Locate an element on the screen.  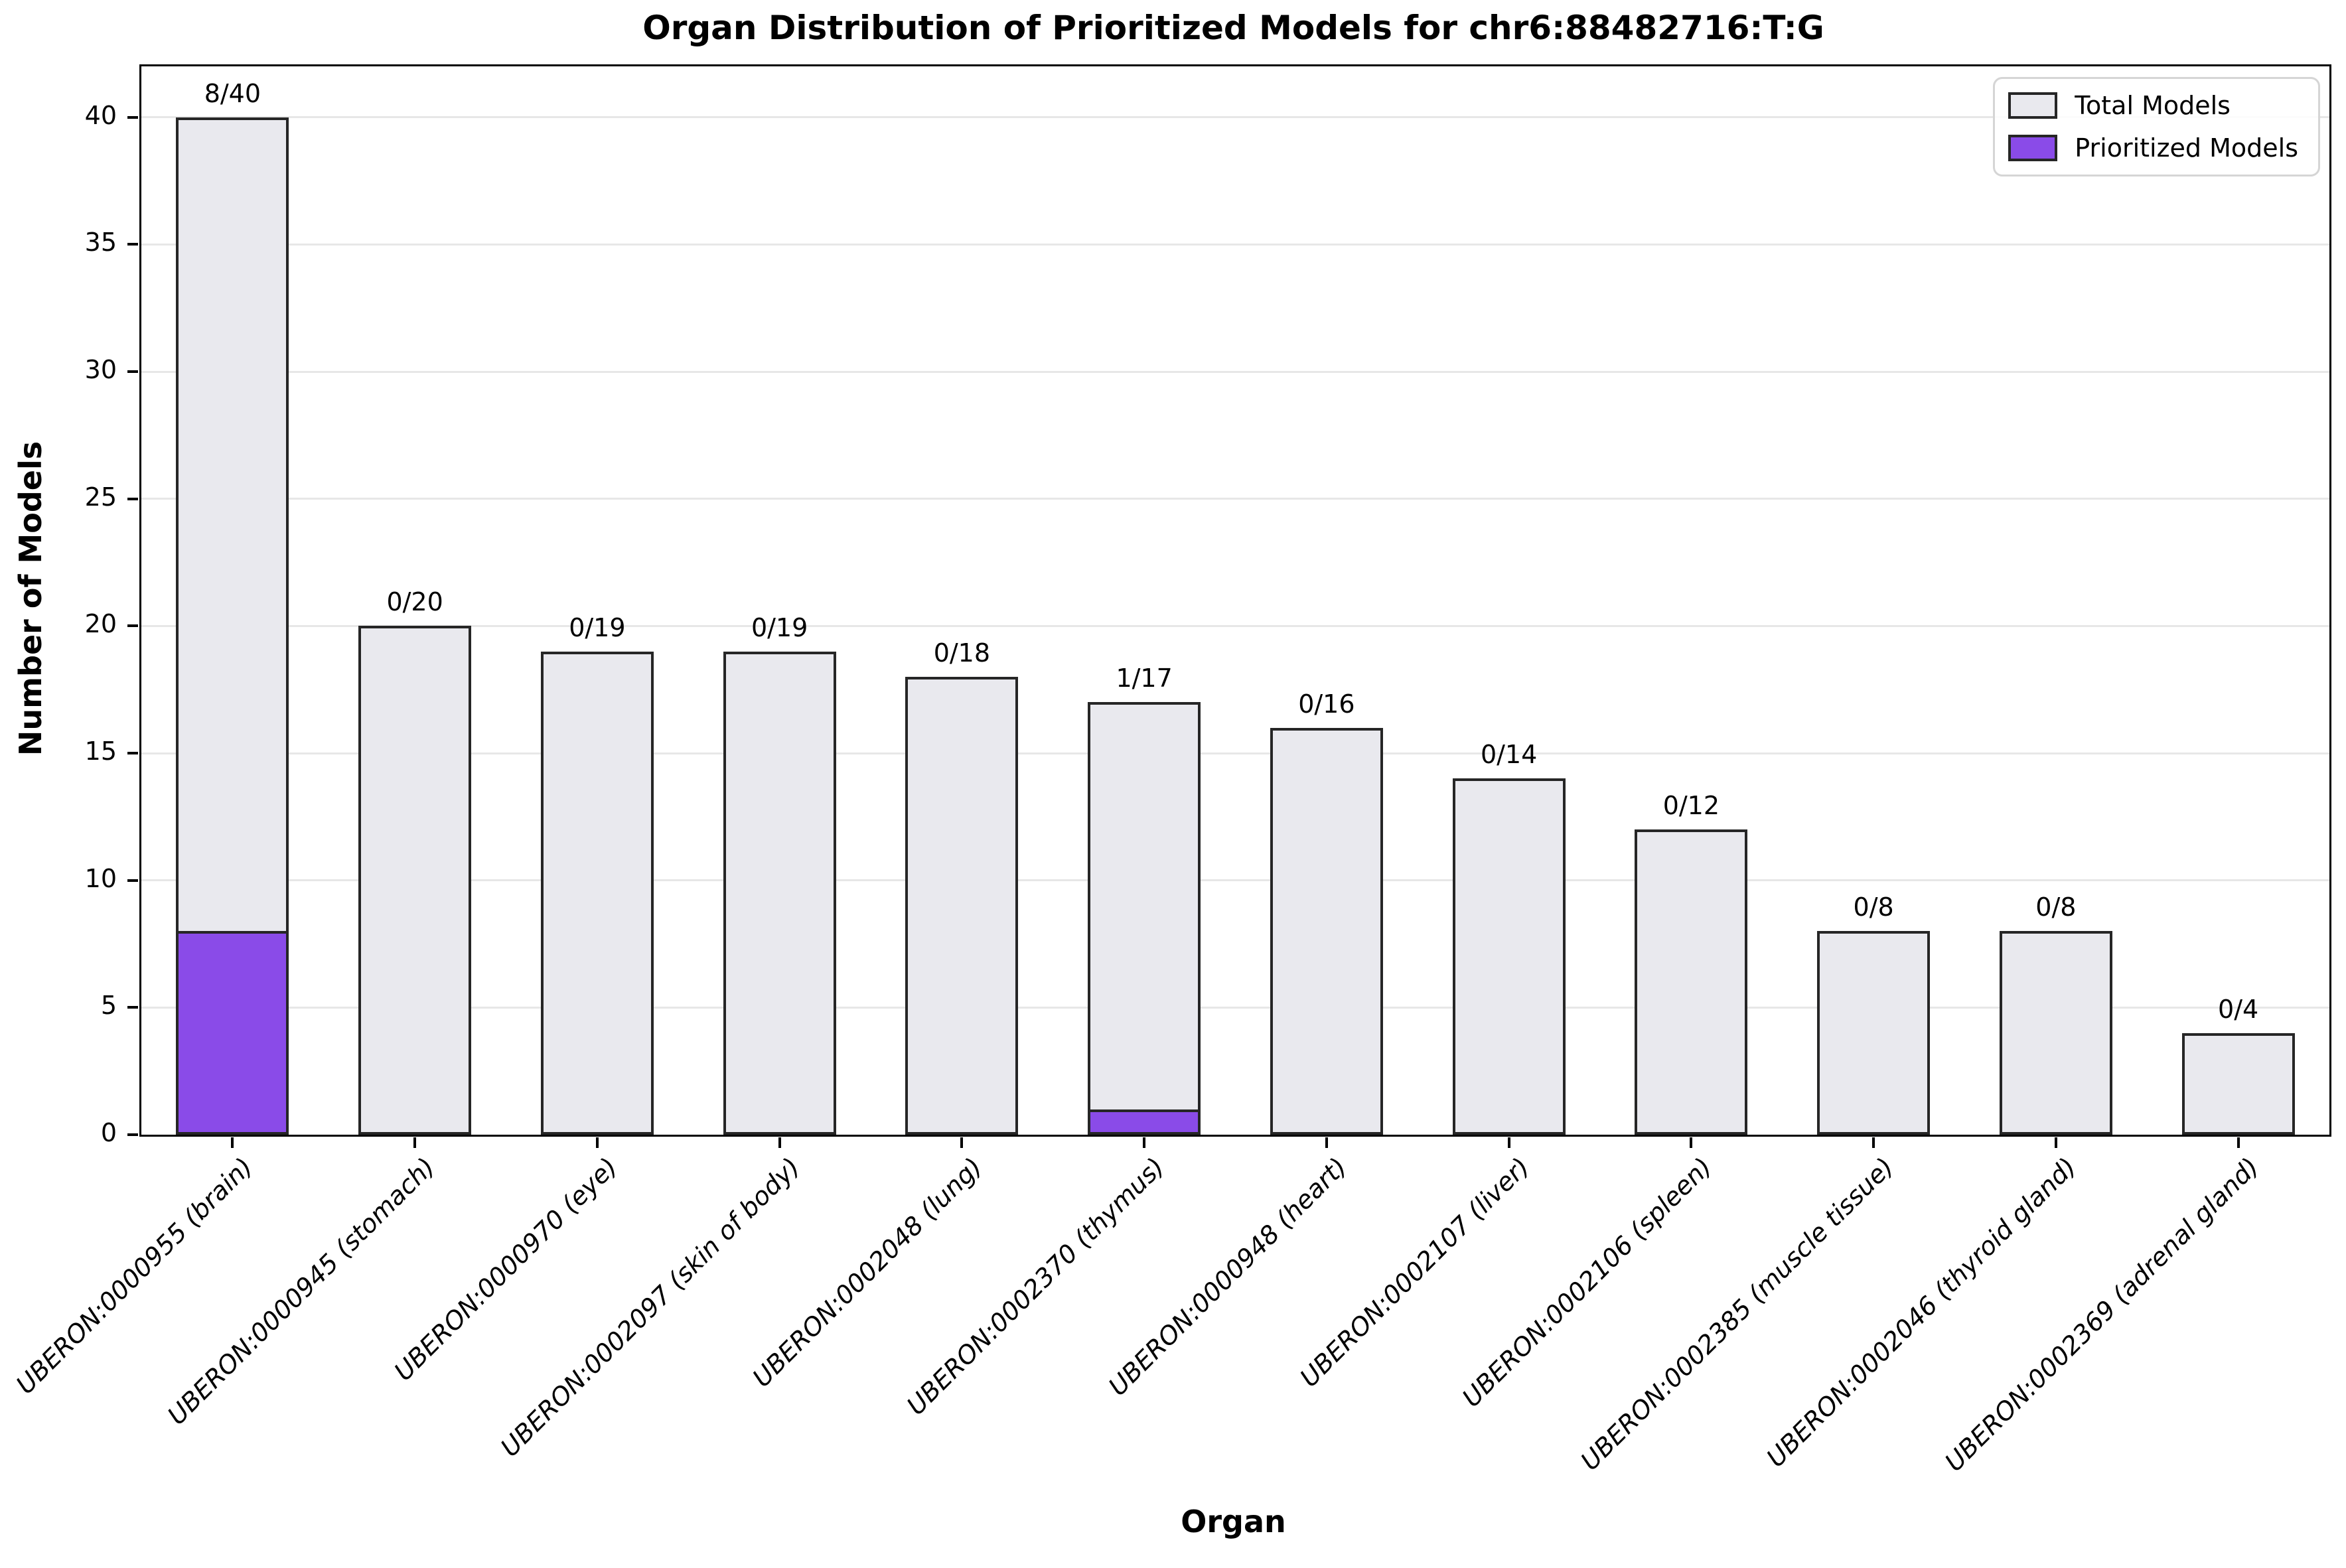
y-tick-label: 30 is located at coordinates (100, 369).